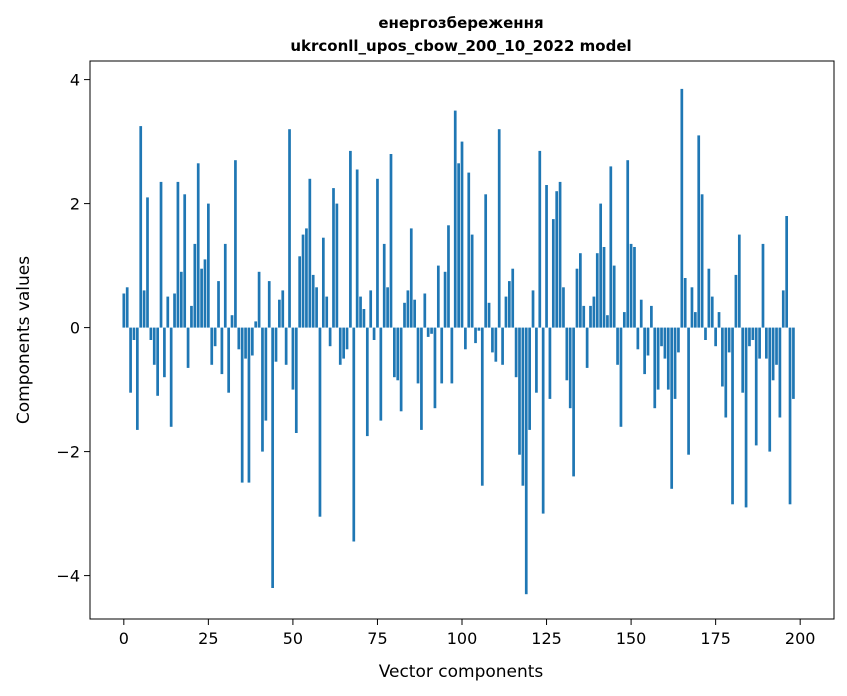  I want to click on x-tick-label: 0, so click(124, 638).